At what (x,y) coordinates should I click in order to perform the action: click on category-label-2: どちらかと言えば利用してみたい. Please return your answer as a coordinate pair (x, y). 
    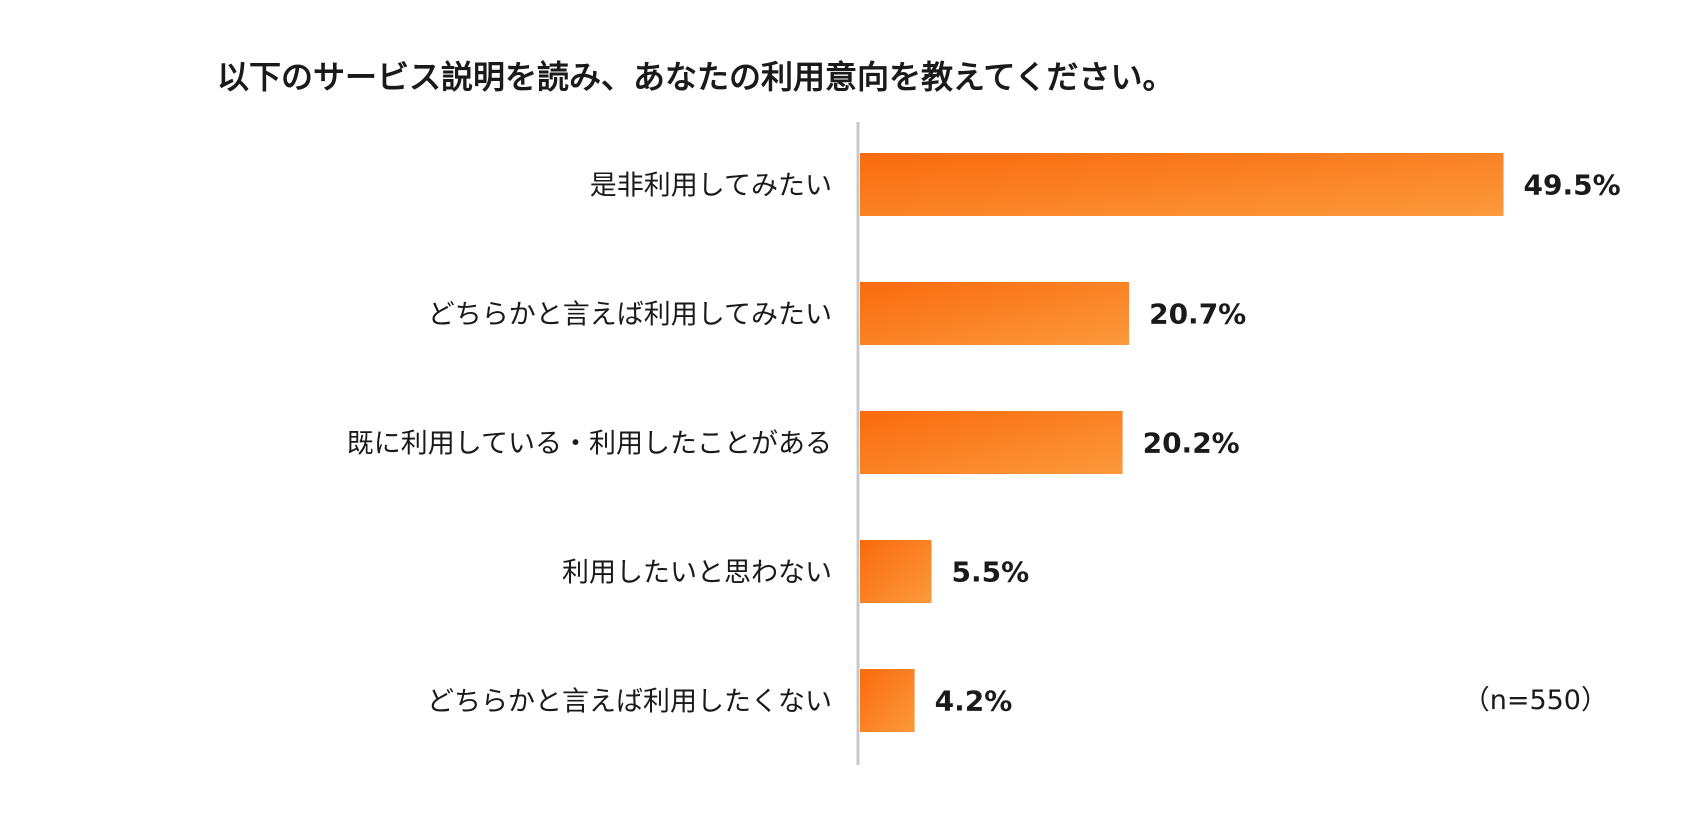
    Looking at the image, I should click on (630, 315).